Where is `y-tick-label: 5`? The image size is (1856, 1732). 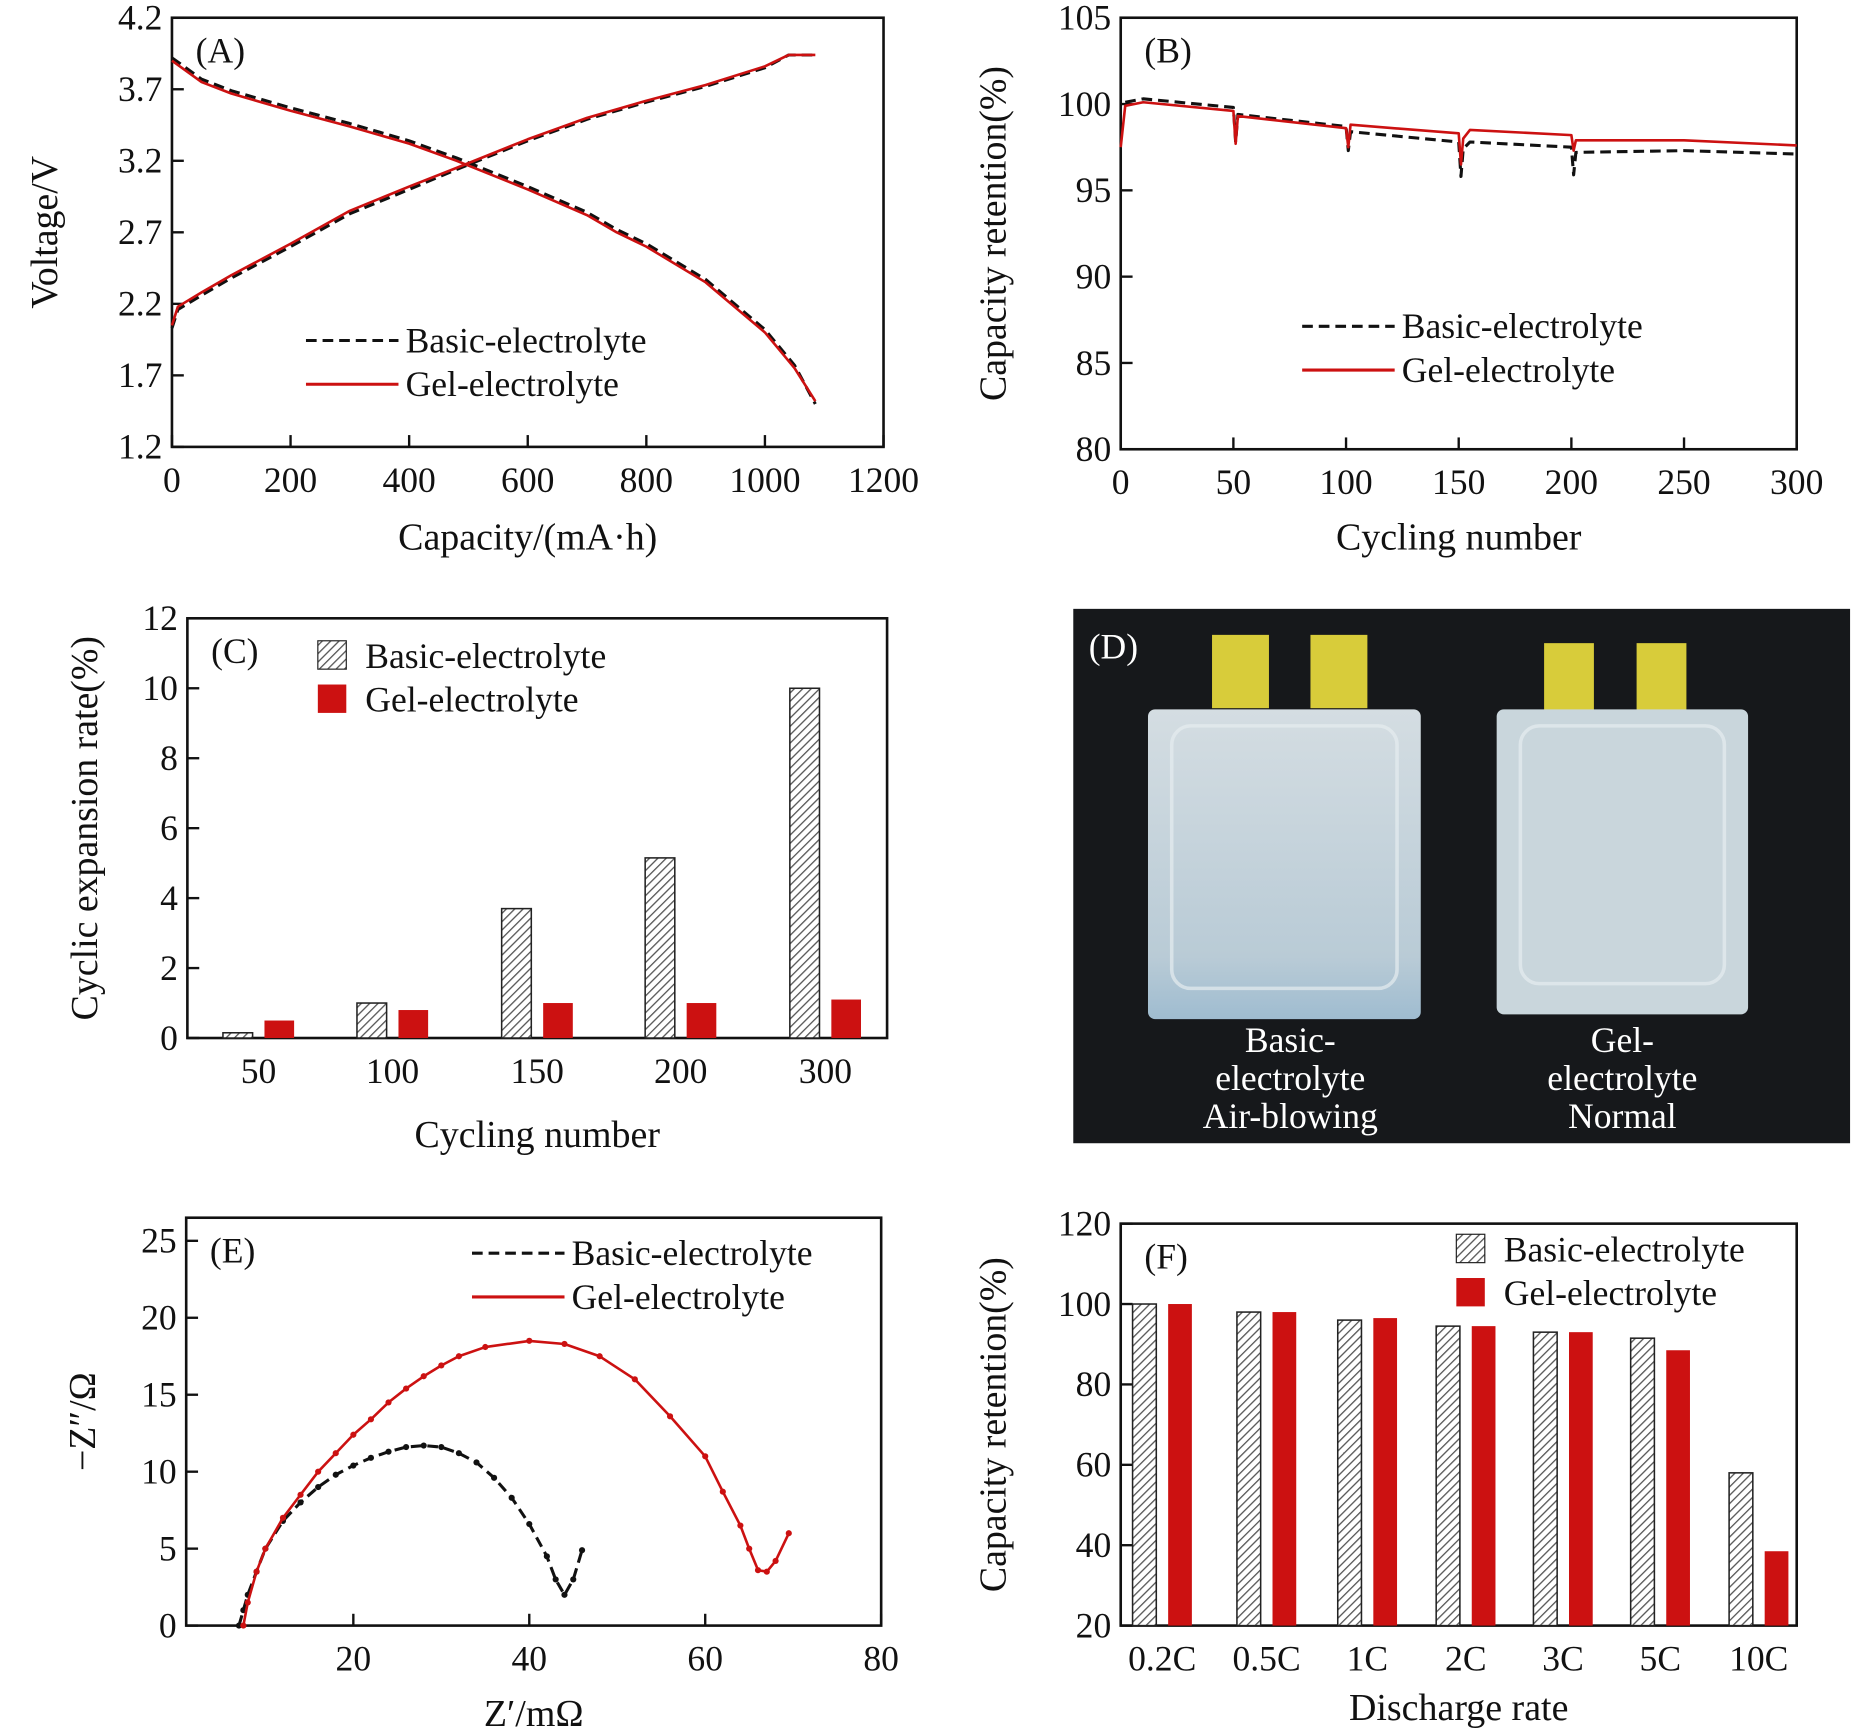
y-tick-label: 5 is located at coordinates (168, 1549).